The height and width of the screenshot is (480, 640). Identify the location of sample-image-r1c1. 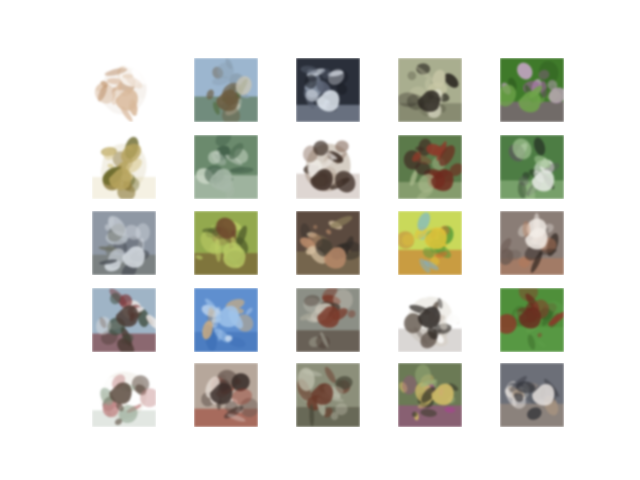
(124, 90).